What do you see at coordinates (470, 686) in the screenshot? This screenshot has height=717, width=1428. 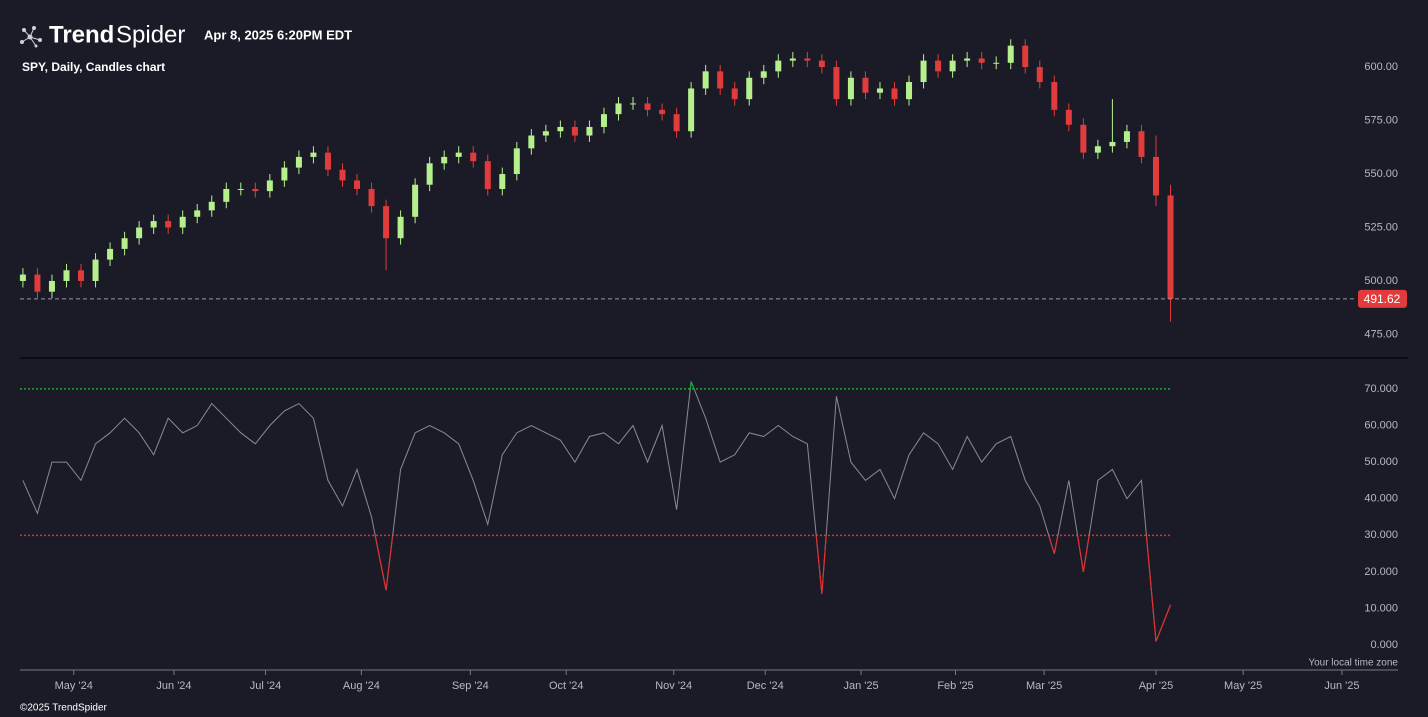 I see `x-tick-label: Sep '24` at bounding box center [470, 686].